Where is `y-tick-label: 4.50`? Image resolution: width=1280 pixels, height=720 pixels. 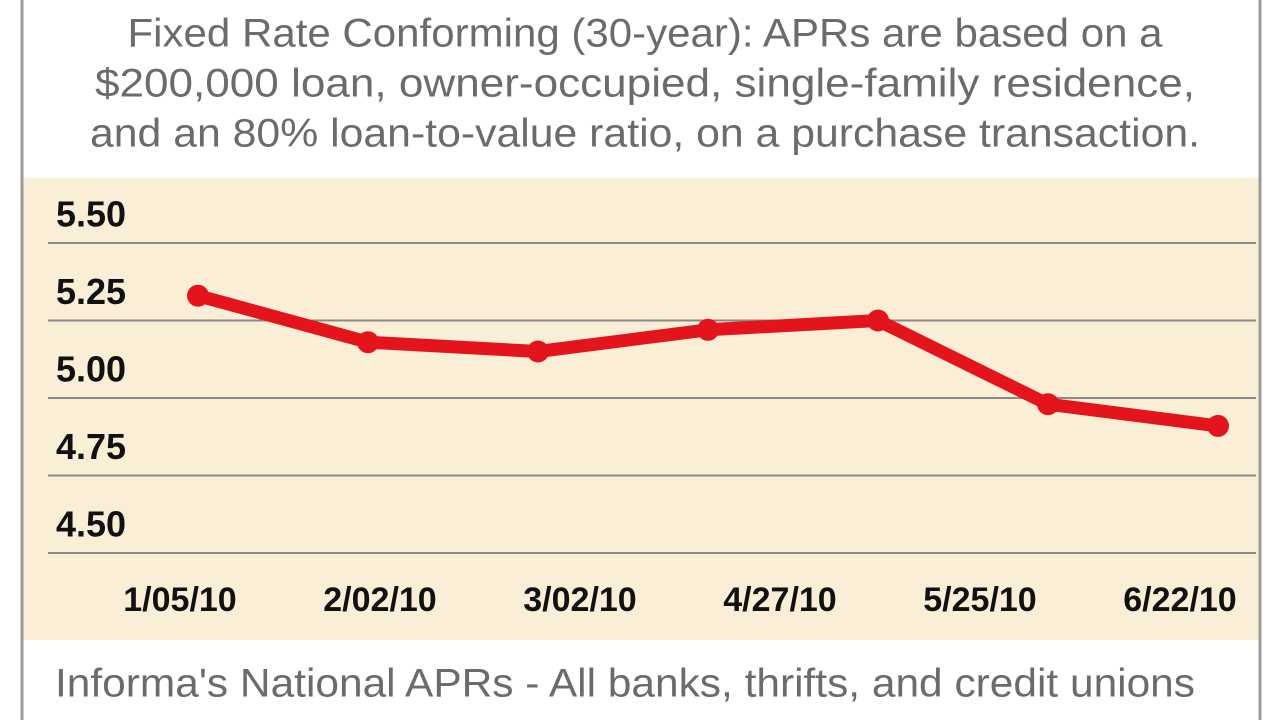 y-tick-label: 4.50 is located at coordinates (91, 524).